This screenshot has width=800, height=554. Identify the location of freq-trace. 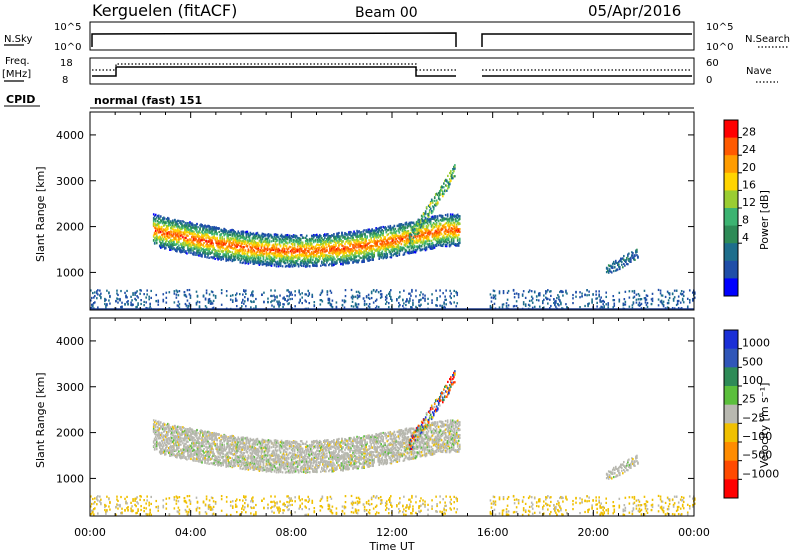
(392, 71).